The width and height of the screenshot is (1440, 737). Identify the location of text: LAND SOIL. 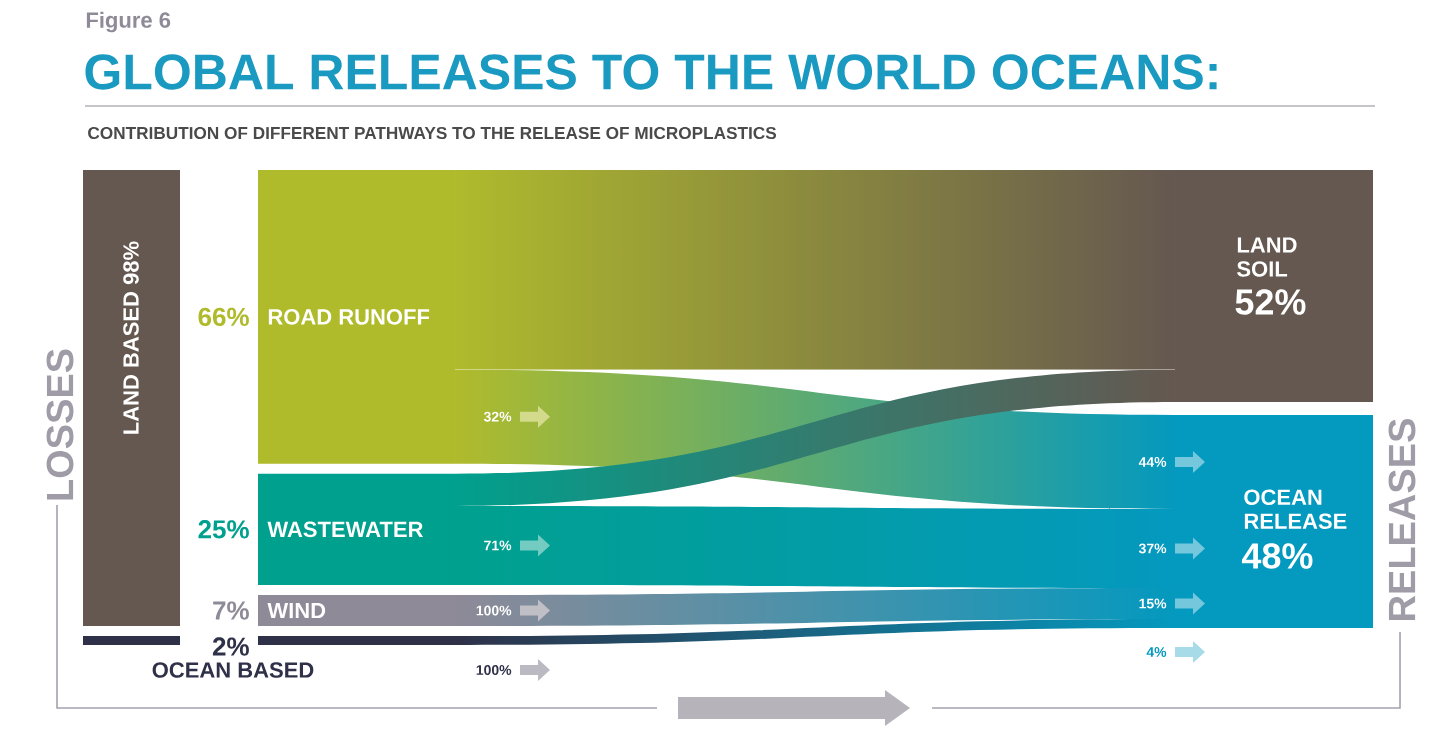
(1267, 257).